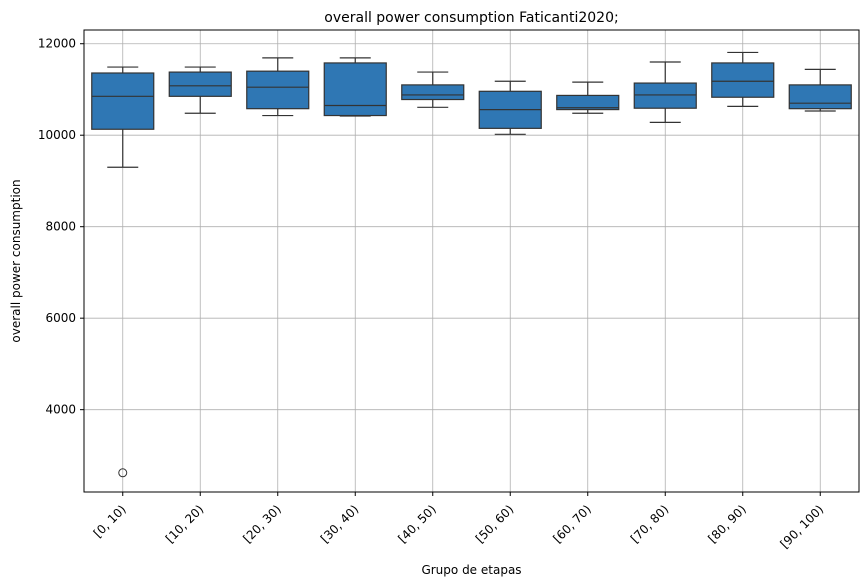 This screenshot has height=586, width=868. What do you see at coordinates (16, 260) in the screenshot?
I see `y-axis-label: overall power consumption` at bounding box center [16, 260].